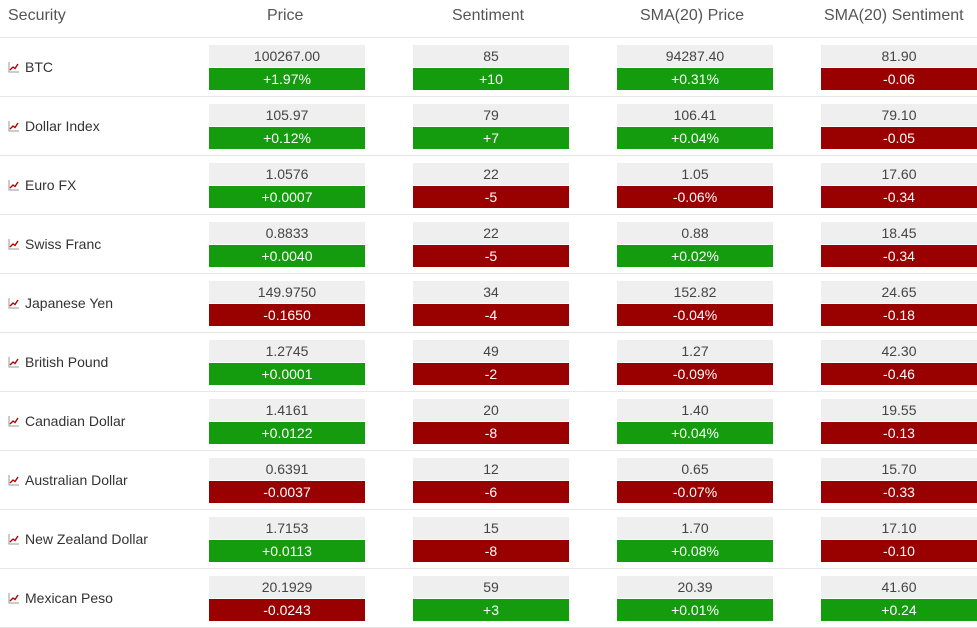  I want to click on sentiment-cell: 20 -8, so click(491, 421).